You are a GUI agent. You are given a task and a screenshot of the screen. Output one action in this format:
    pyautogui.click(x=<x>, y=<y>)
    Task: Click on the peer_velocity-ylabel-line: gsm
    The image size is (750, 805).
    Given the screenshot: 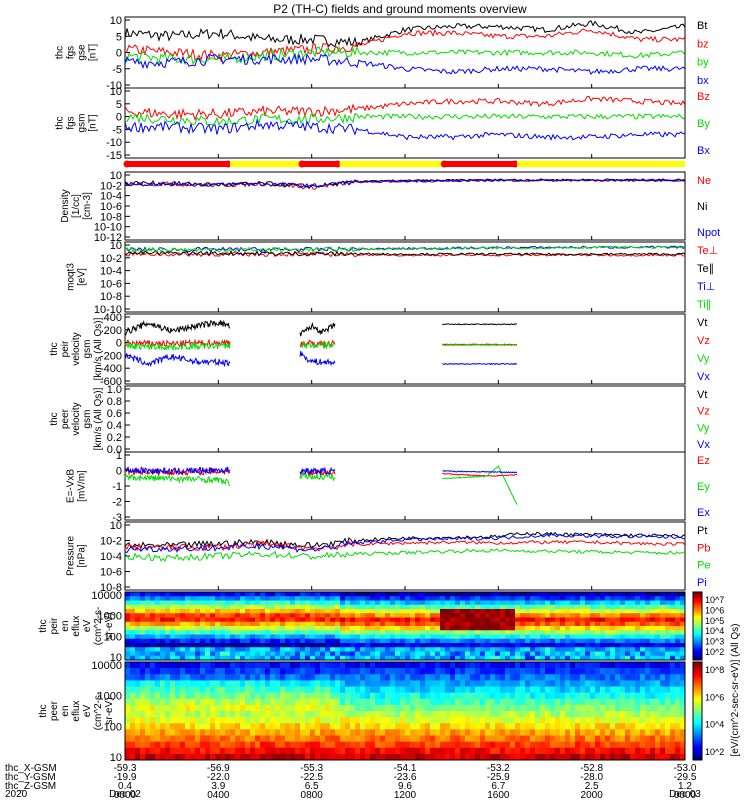 What is the action you would take?
    pyautogui.click(x=87, y=419)
    